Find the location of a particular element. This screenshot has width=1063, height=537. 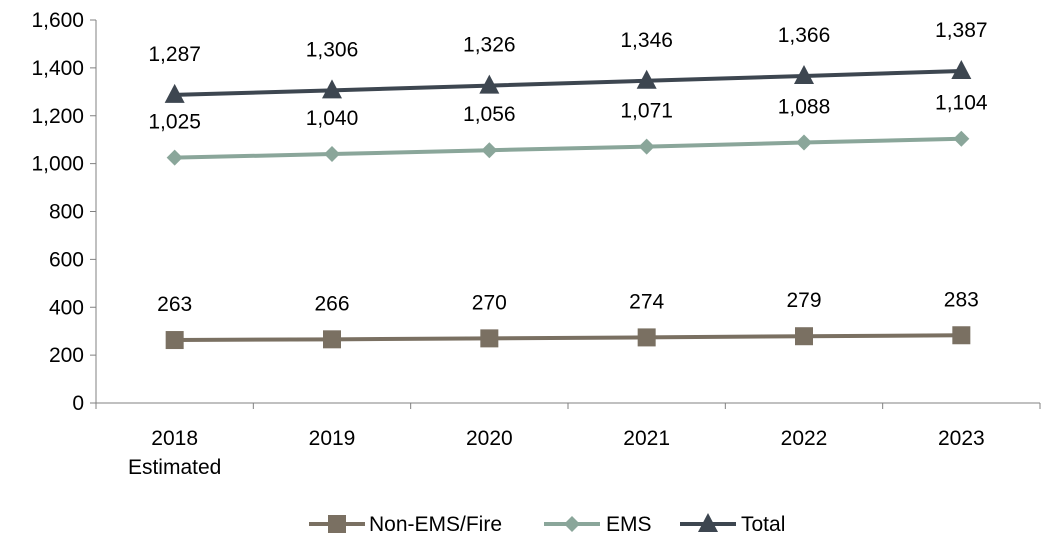

y-tick-label: 800 is located at coordinates (66, 212).